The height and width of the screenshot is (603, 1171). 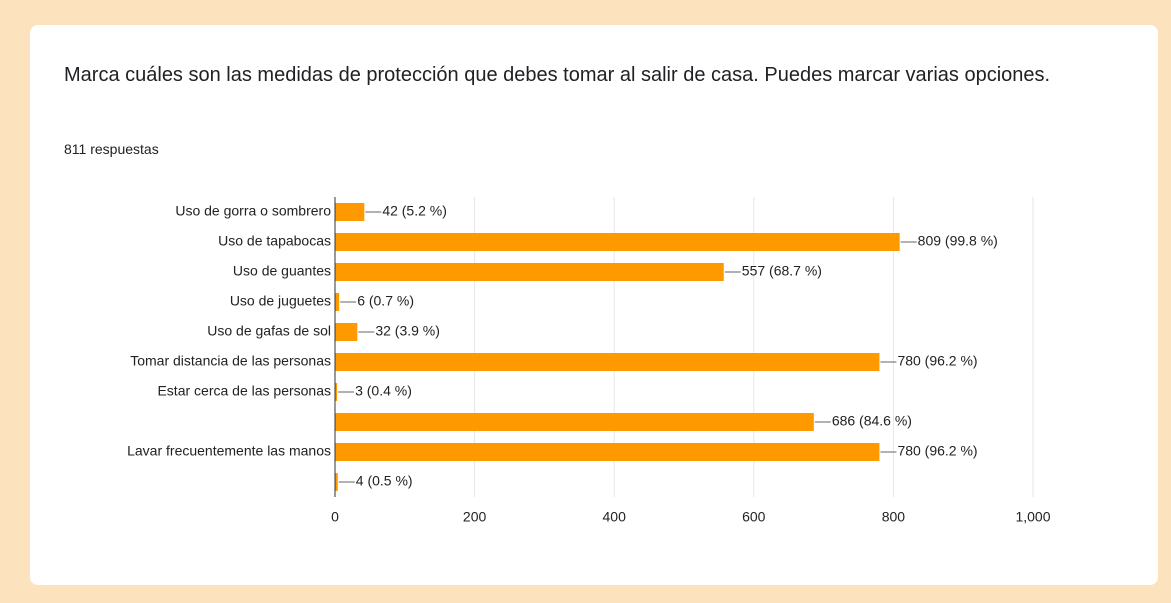 I want to click on category-label: Uso de juguetes, so click(x=280, y=301).